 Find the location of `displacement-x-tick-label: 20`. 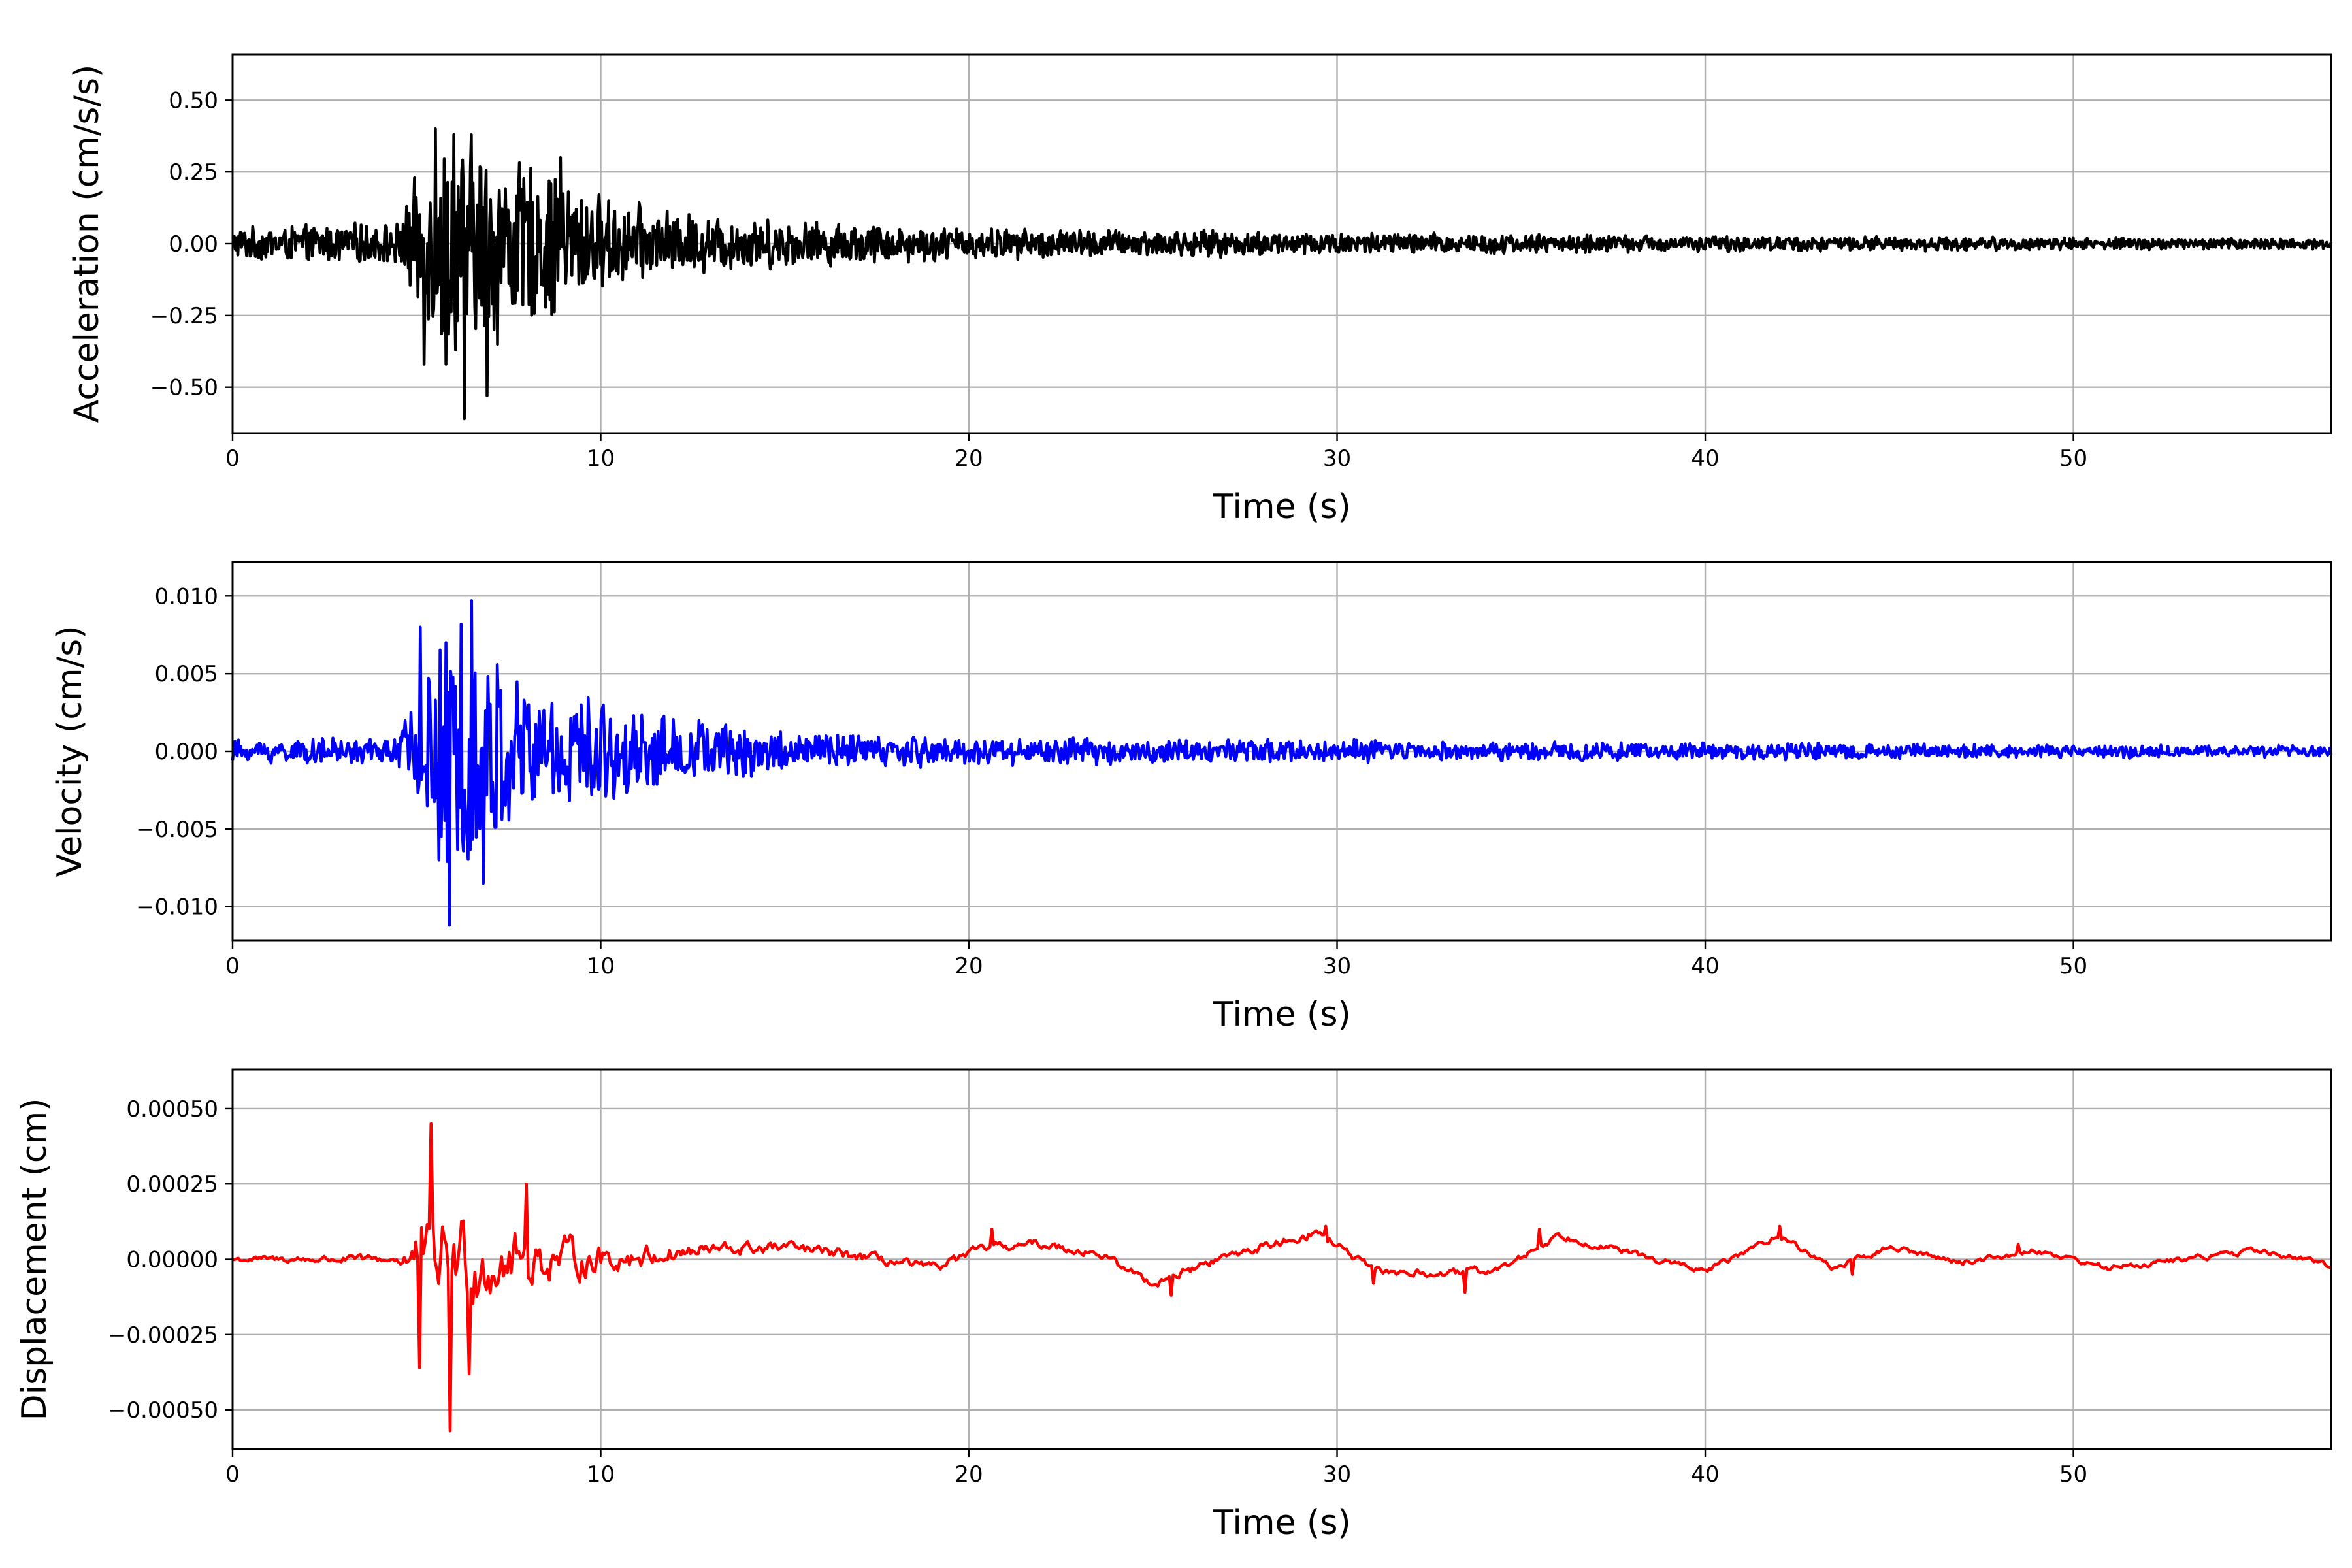

displacement-x-tick-label: 20 is located at coordinates (969, 1475).